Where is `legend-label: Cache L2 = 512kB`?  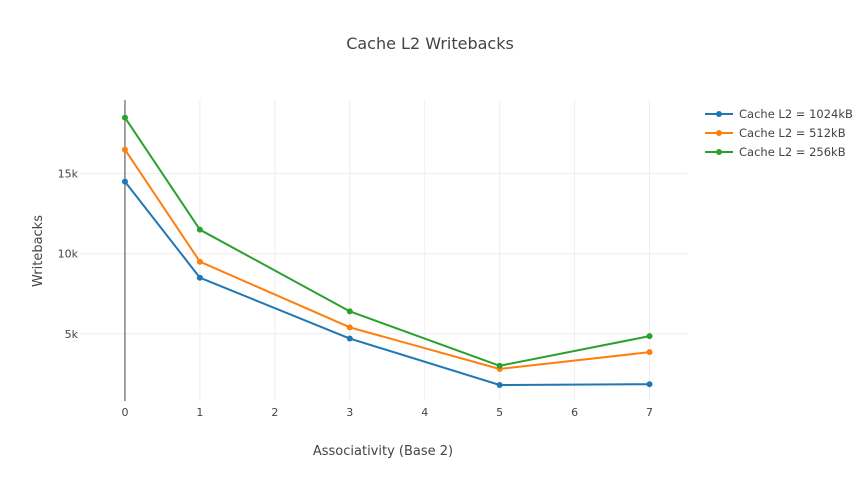 legend-label: Cache L2 = 512kB is located at coordinates (792, 133).